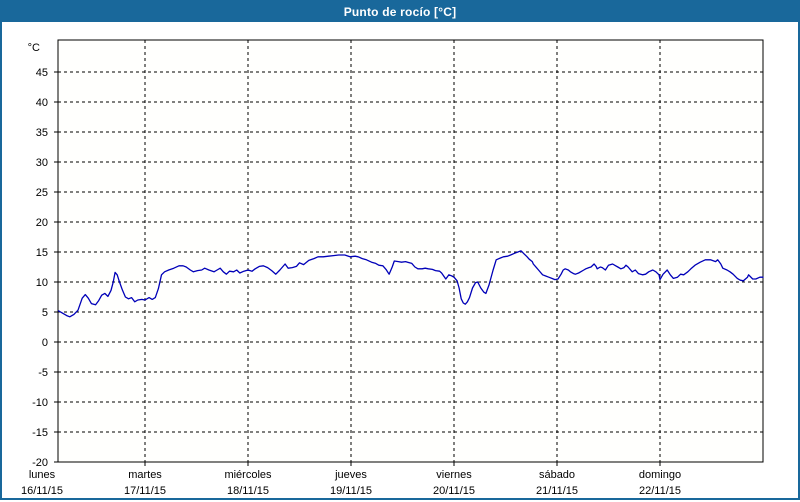 The height and width of the screenshot is (502, 800). I want to click on y-tick-label: 40, so click(42, 103).